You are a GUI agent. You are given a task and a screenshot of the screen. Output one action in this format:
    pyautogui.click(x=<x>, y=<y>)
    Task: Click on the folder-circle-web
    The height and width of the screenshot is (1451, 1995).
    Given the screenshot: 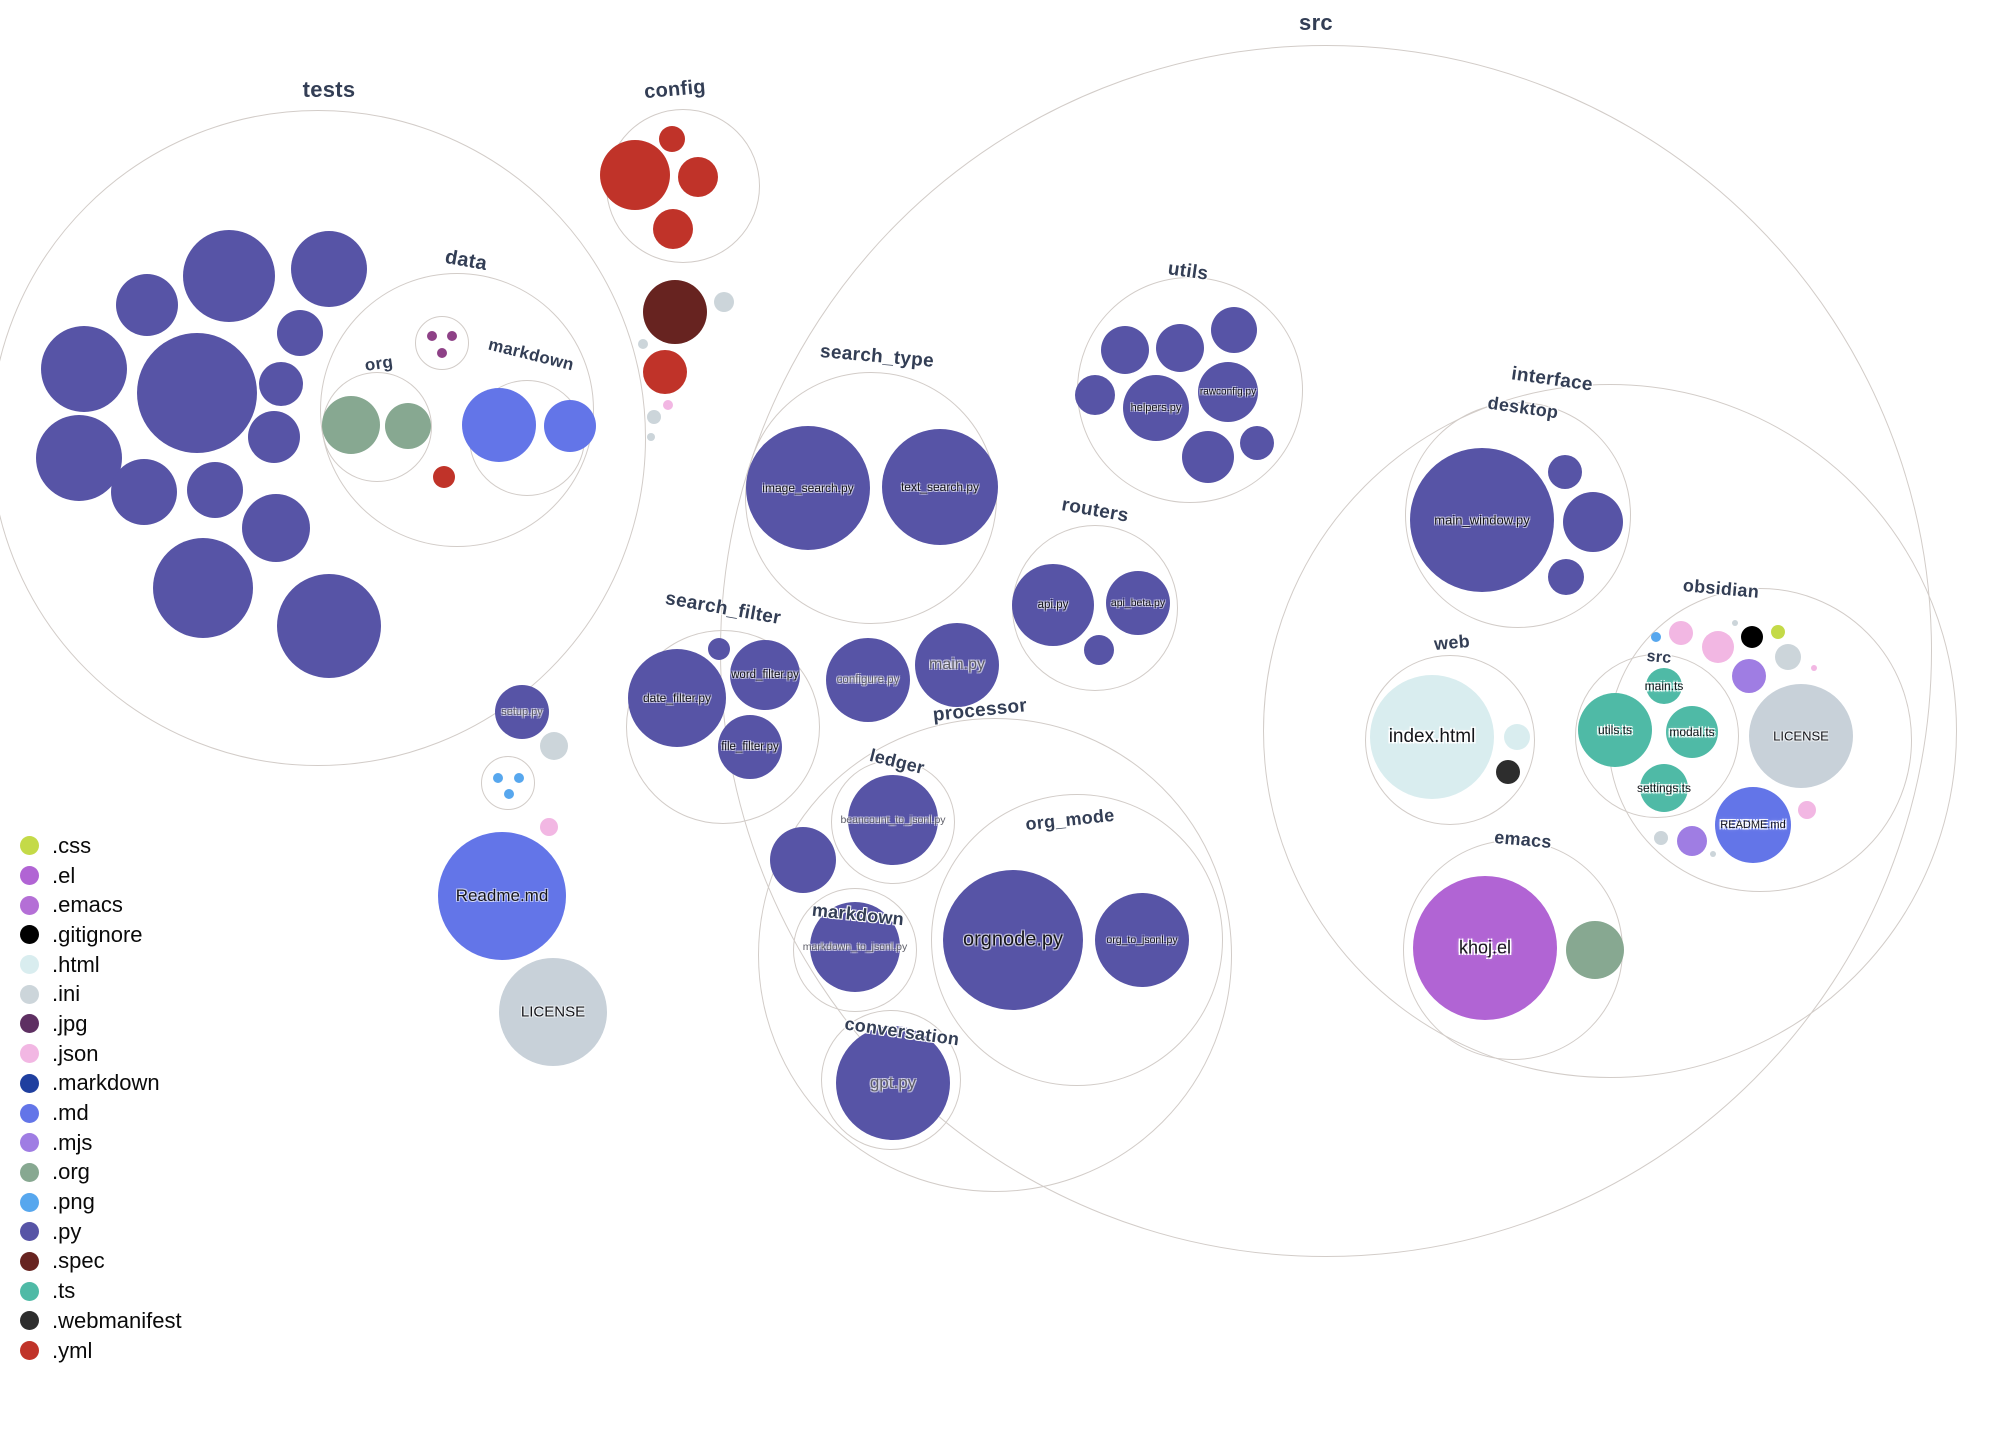 What is the action you would take?
    pyautogui.click(x=1450, y=740)
    